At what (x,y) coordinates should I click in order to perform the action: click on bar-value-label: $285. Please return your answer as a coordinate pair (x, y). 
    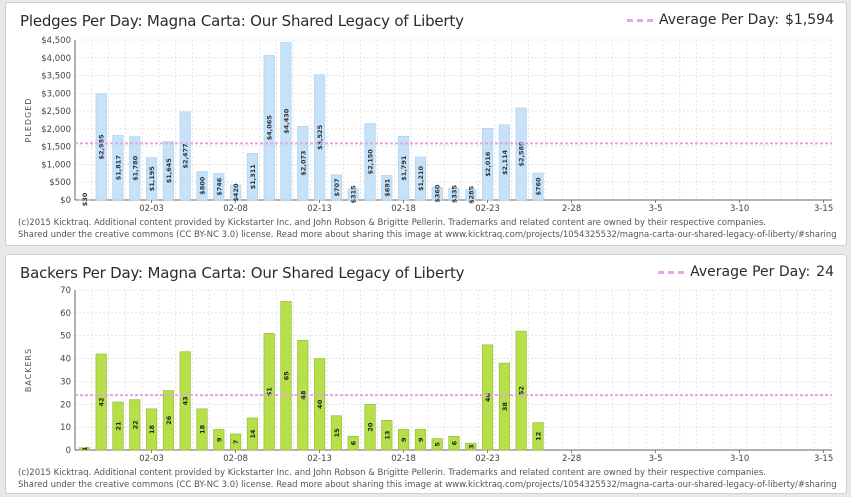
    Looking at the image, I should click on (471, 194).